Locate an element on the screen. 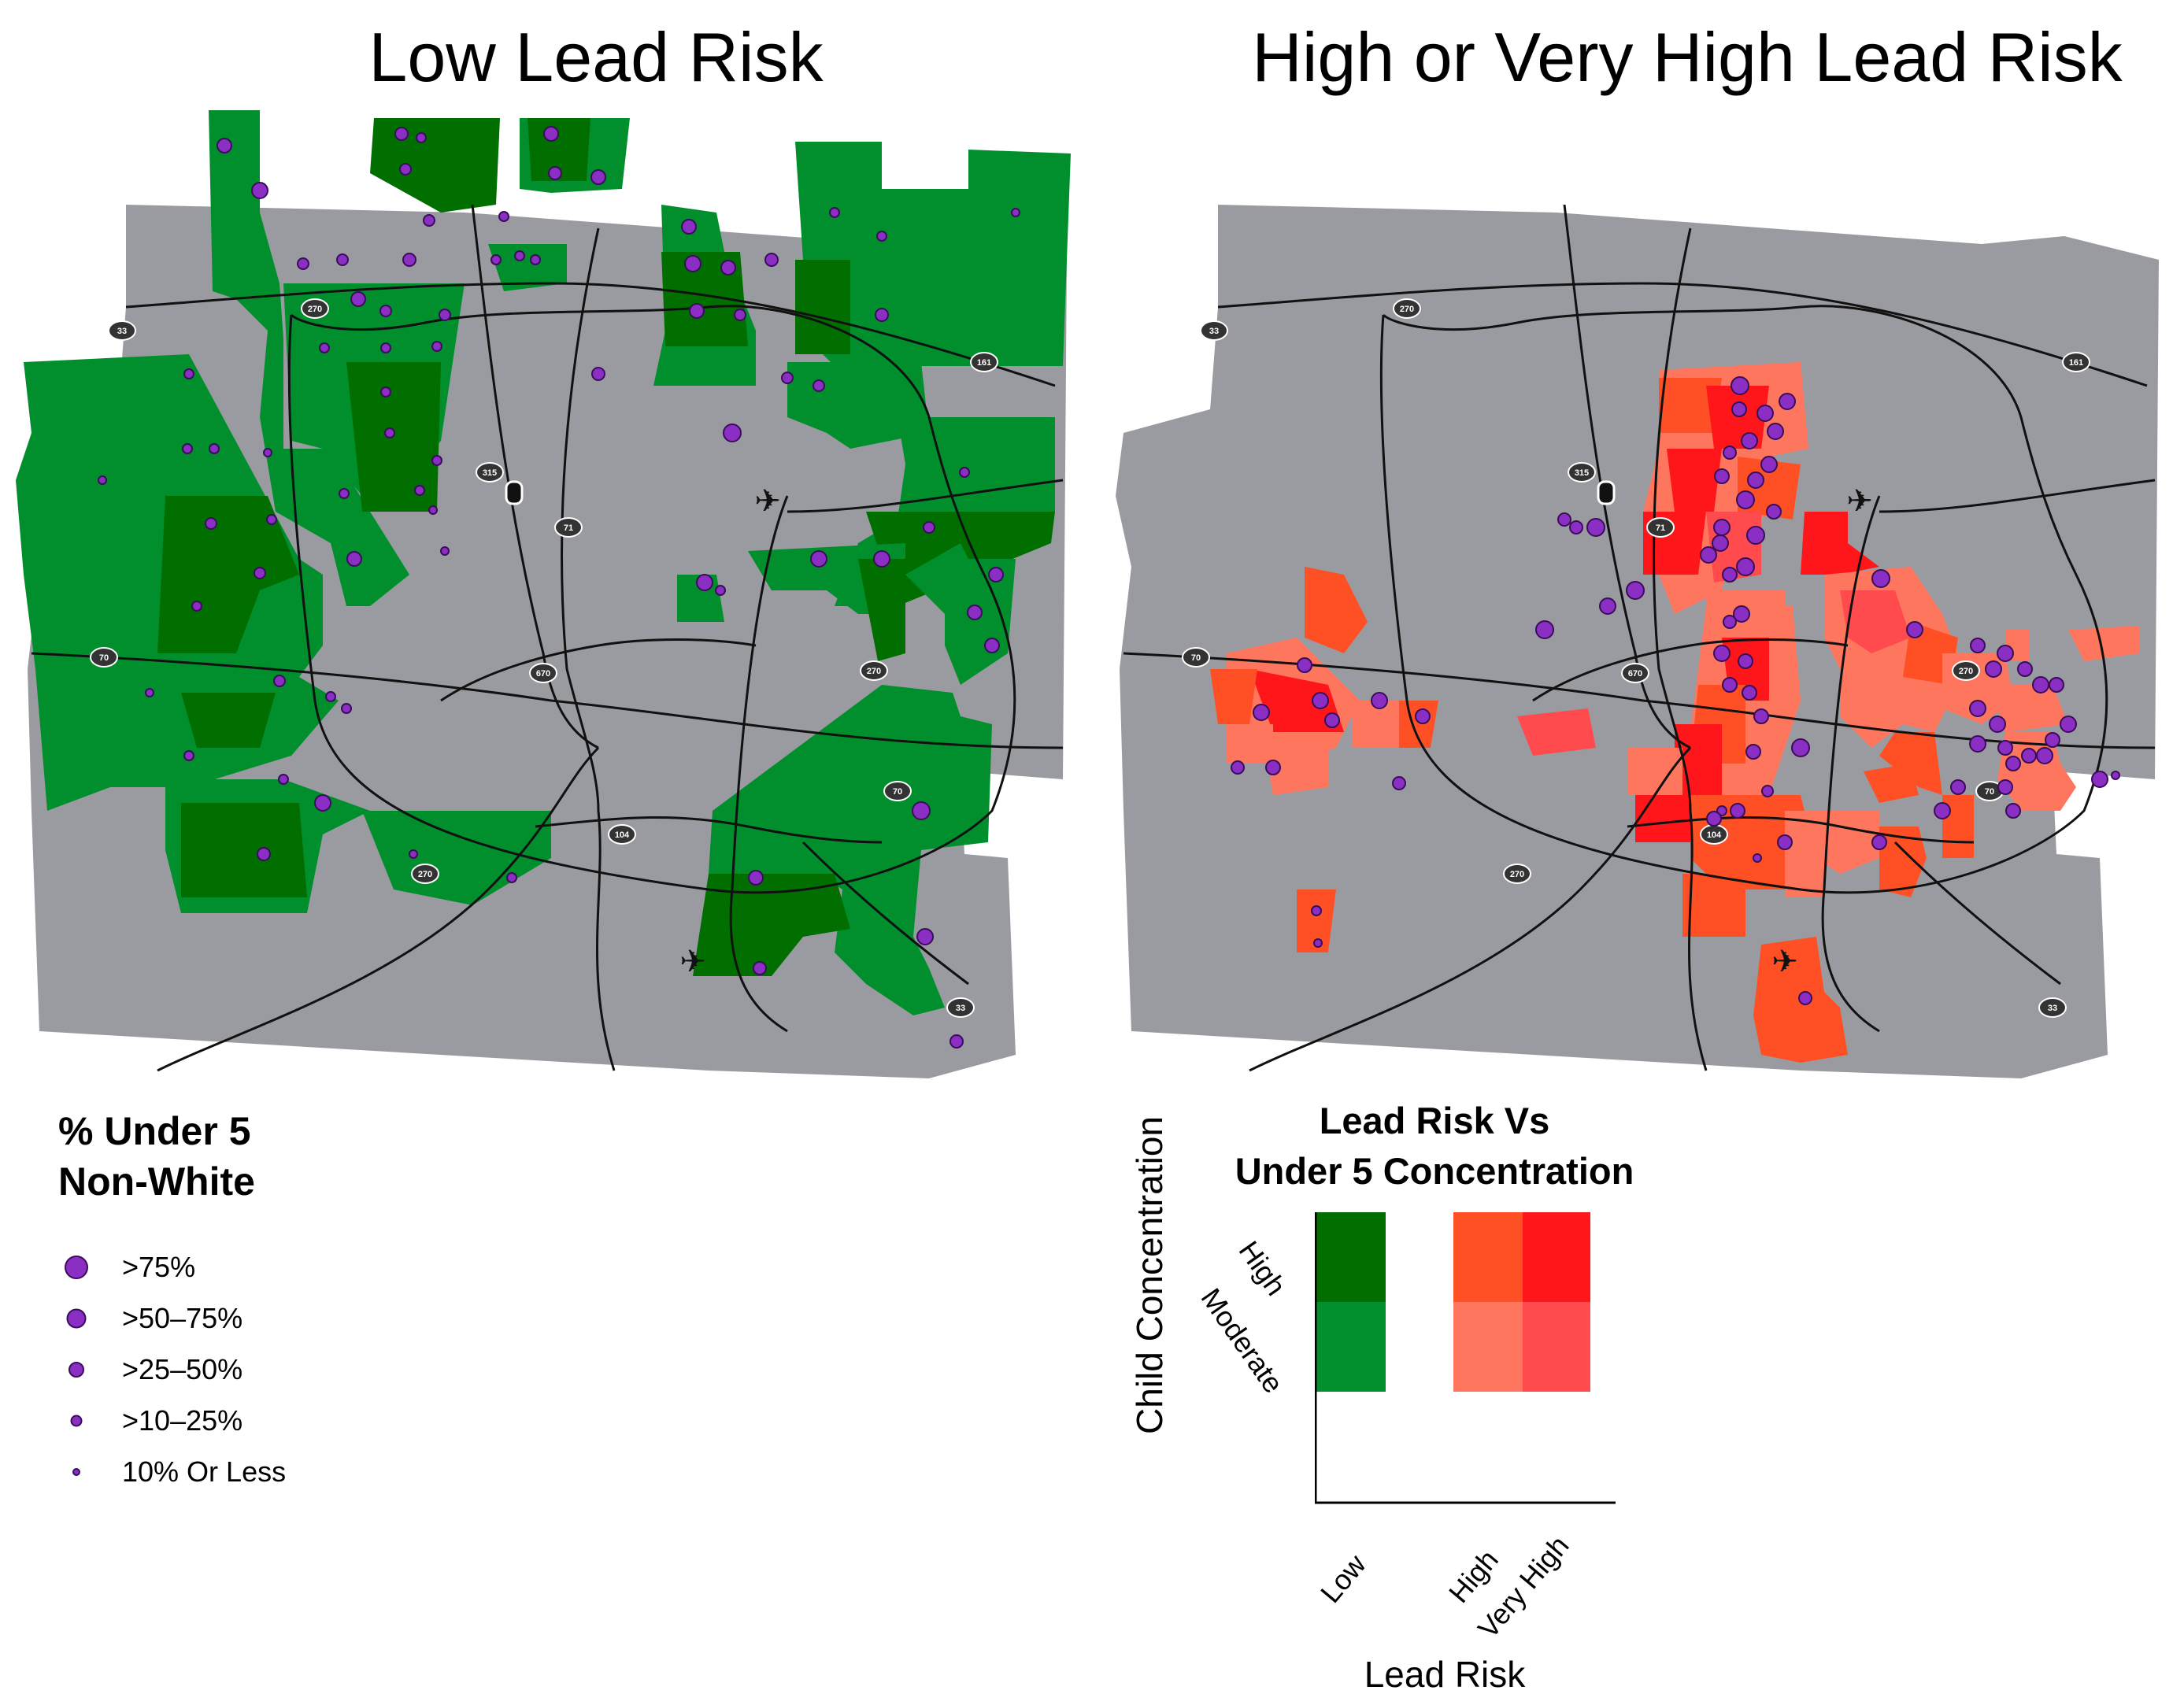 This screenshot has width=2184, height=1705. highway-shield-label: 71 is located at coordinates (1660, 528).